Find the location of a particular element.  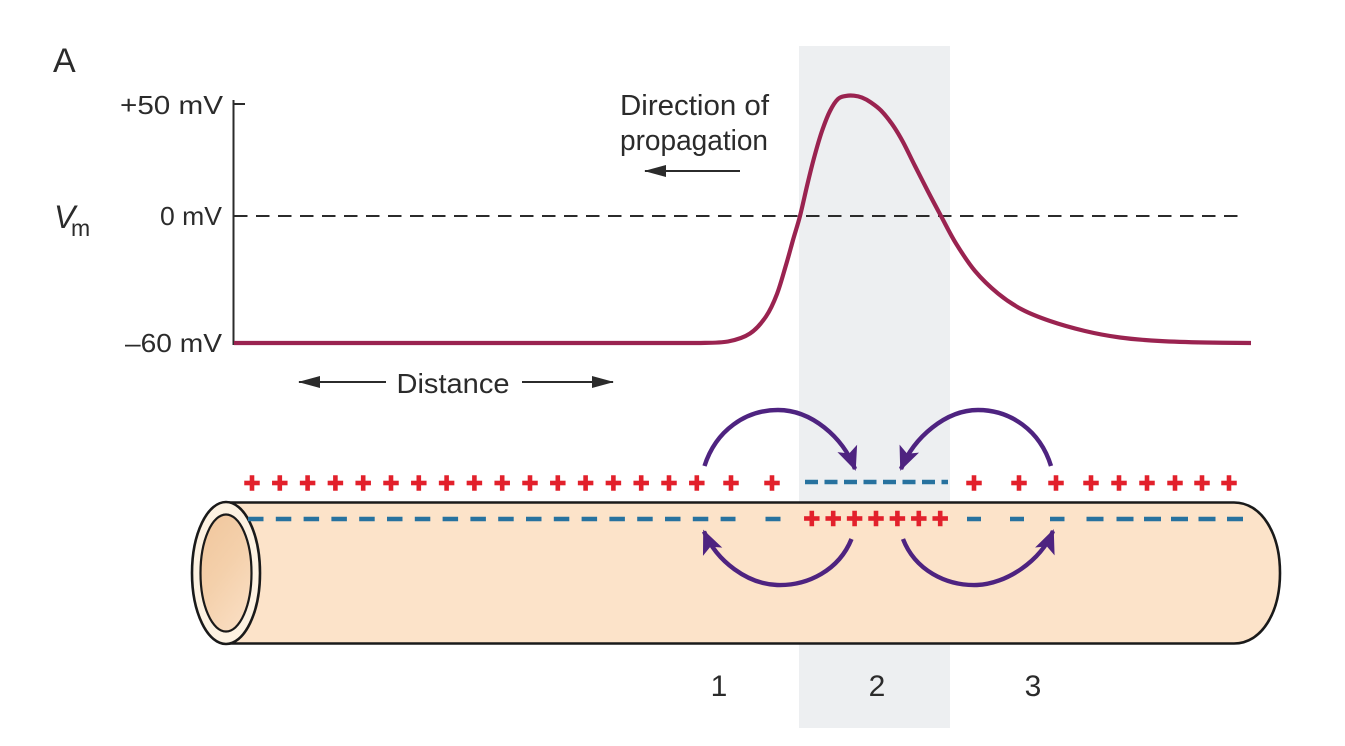

svg-text: 3 is located at coordinates (1033, 686).